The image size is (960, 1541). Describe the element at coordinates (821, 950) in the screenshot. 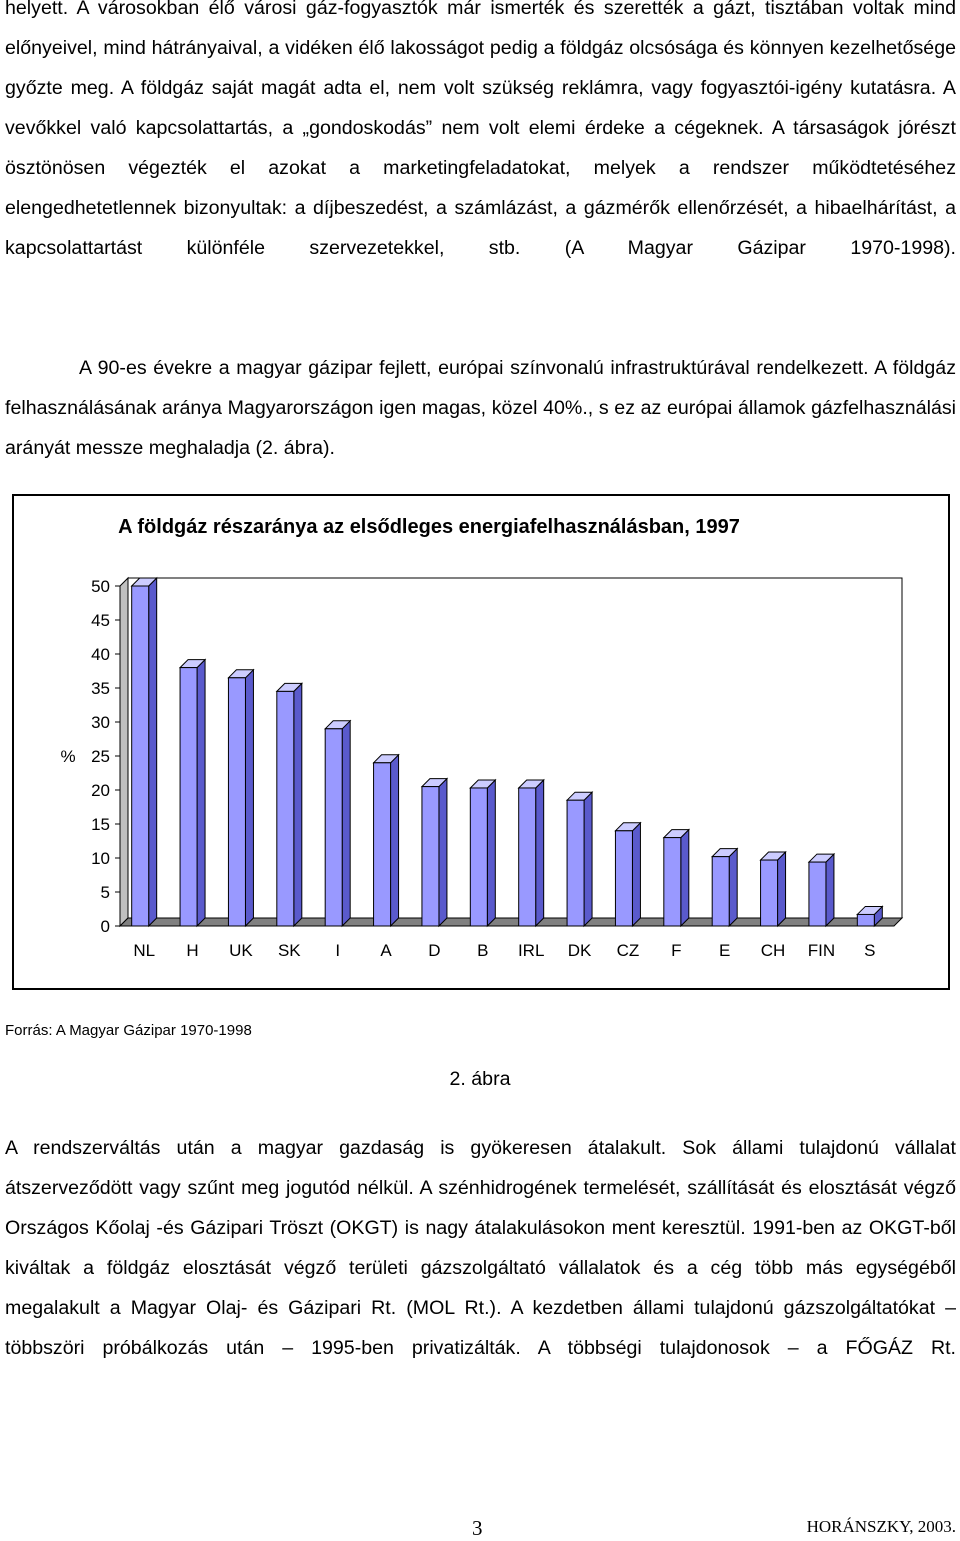

I see `x-tick-label: FIN` at that location.